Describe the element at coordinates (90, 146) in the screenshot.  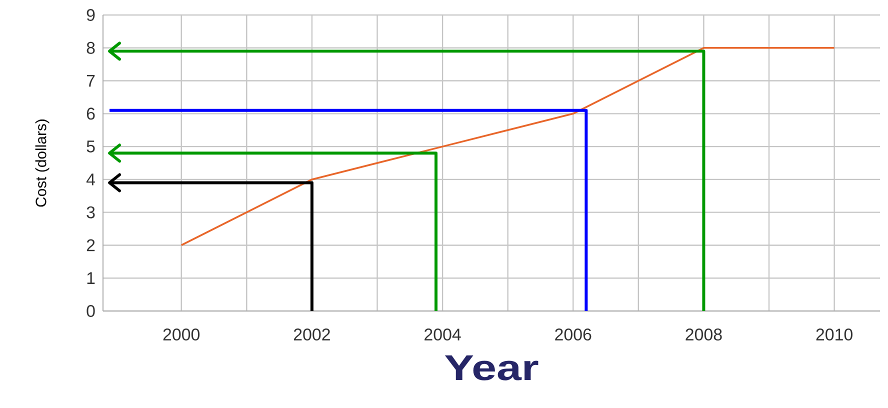
I see `y-tick-label: 5` at that location.